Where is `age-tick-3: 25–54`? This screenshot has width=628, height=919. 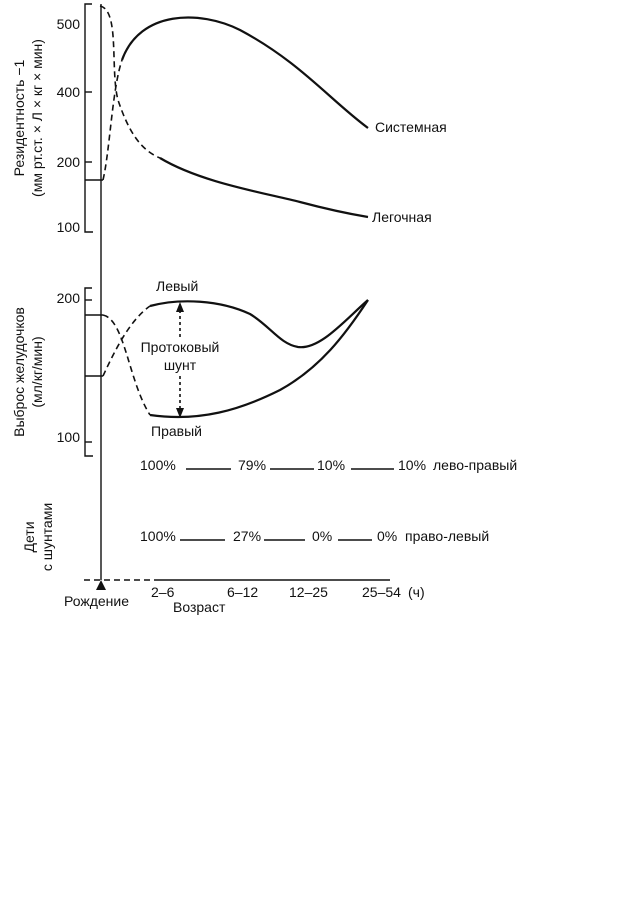 age-tick-3: 25–54 is located at coordinates (381, 592).